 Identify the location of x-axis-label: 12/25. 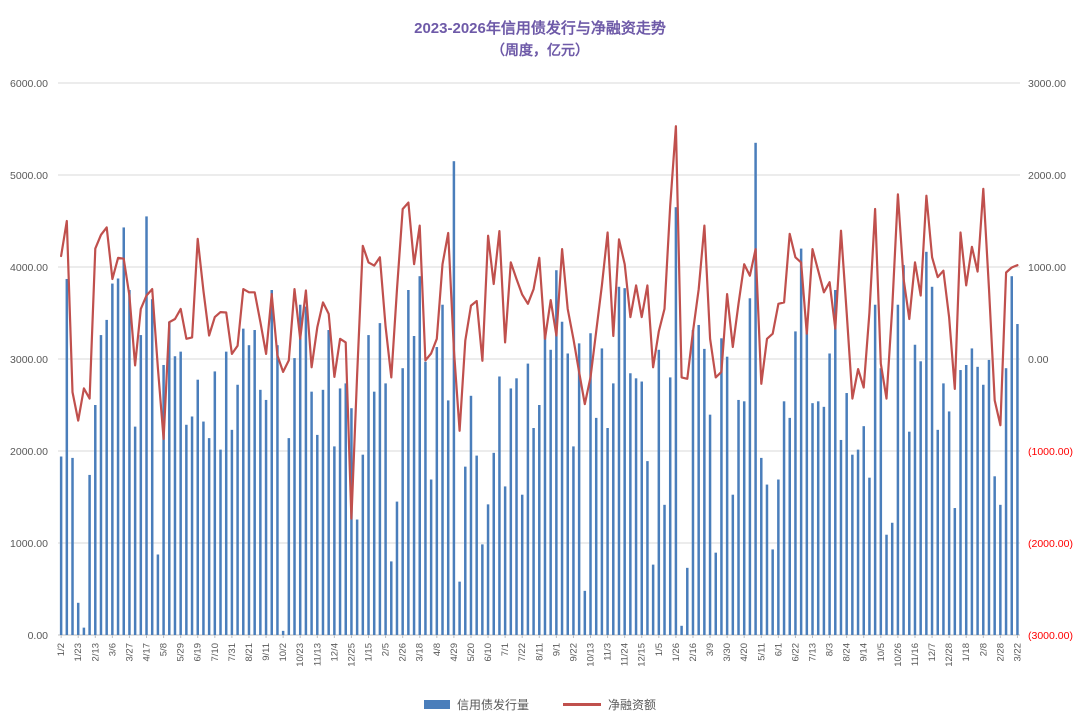
(351, 655).